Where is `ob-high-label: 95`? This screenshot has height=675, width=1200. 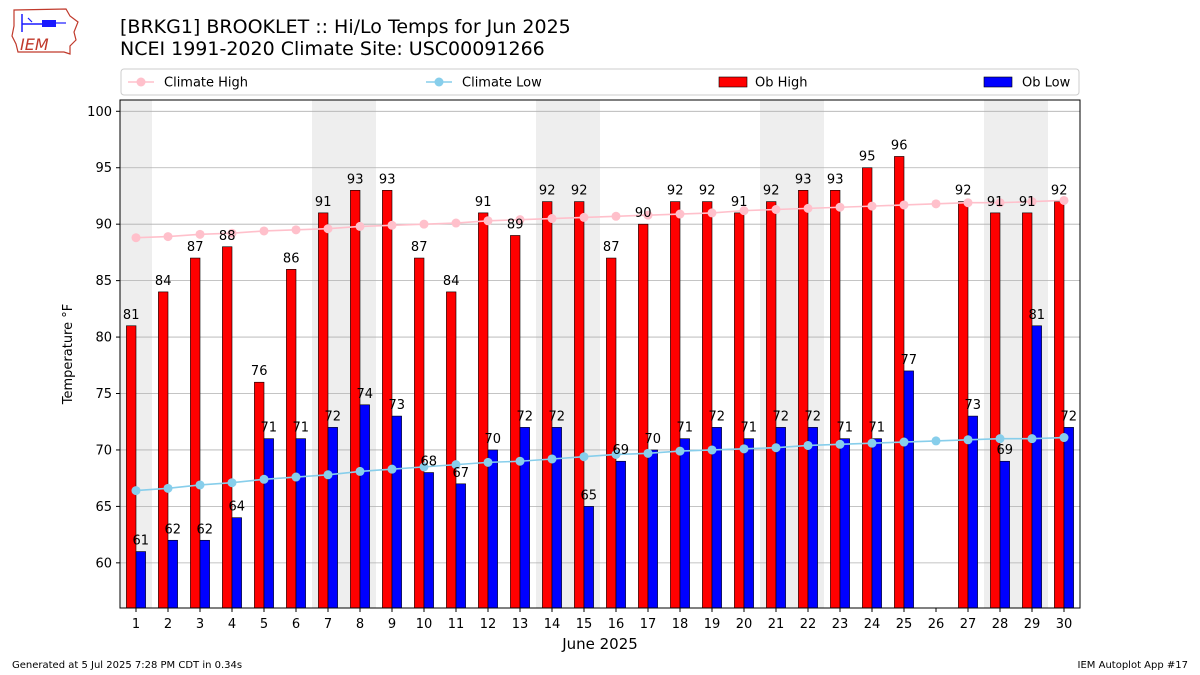
ob-high-label: 95 is located at coordinates (867, 157).